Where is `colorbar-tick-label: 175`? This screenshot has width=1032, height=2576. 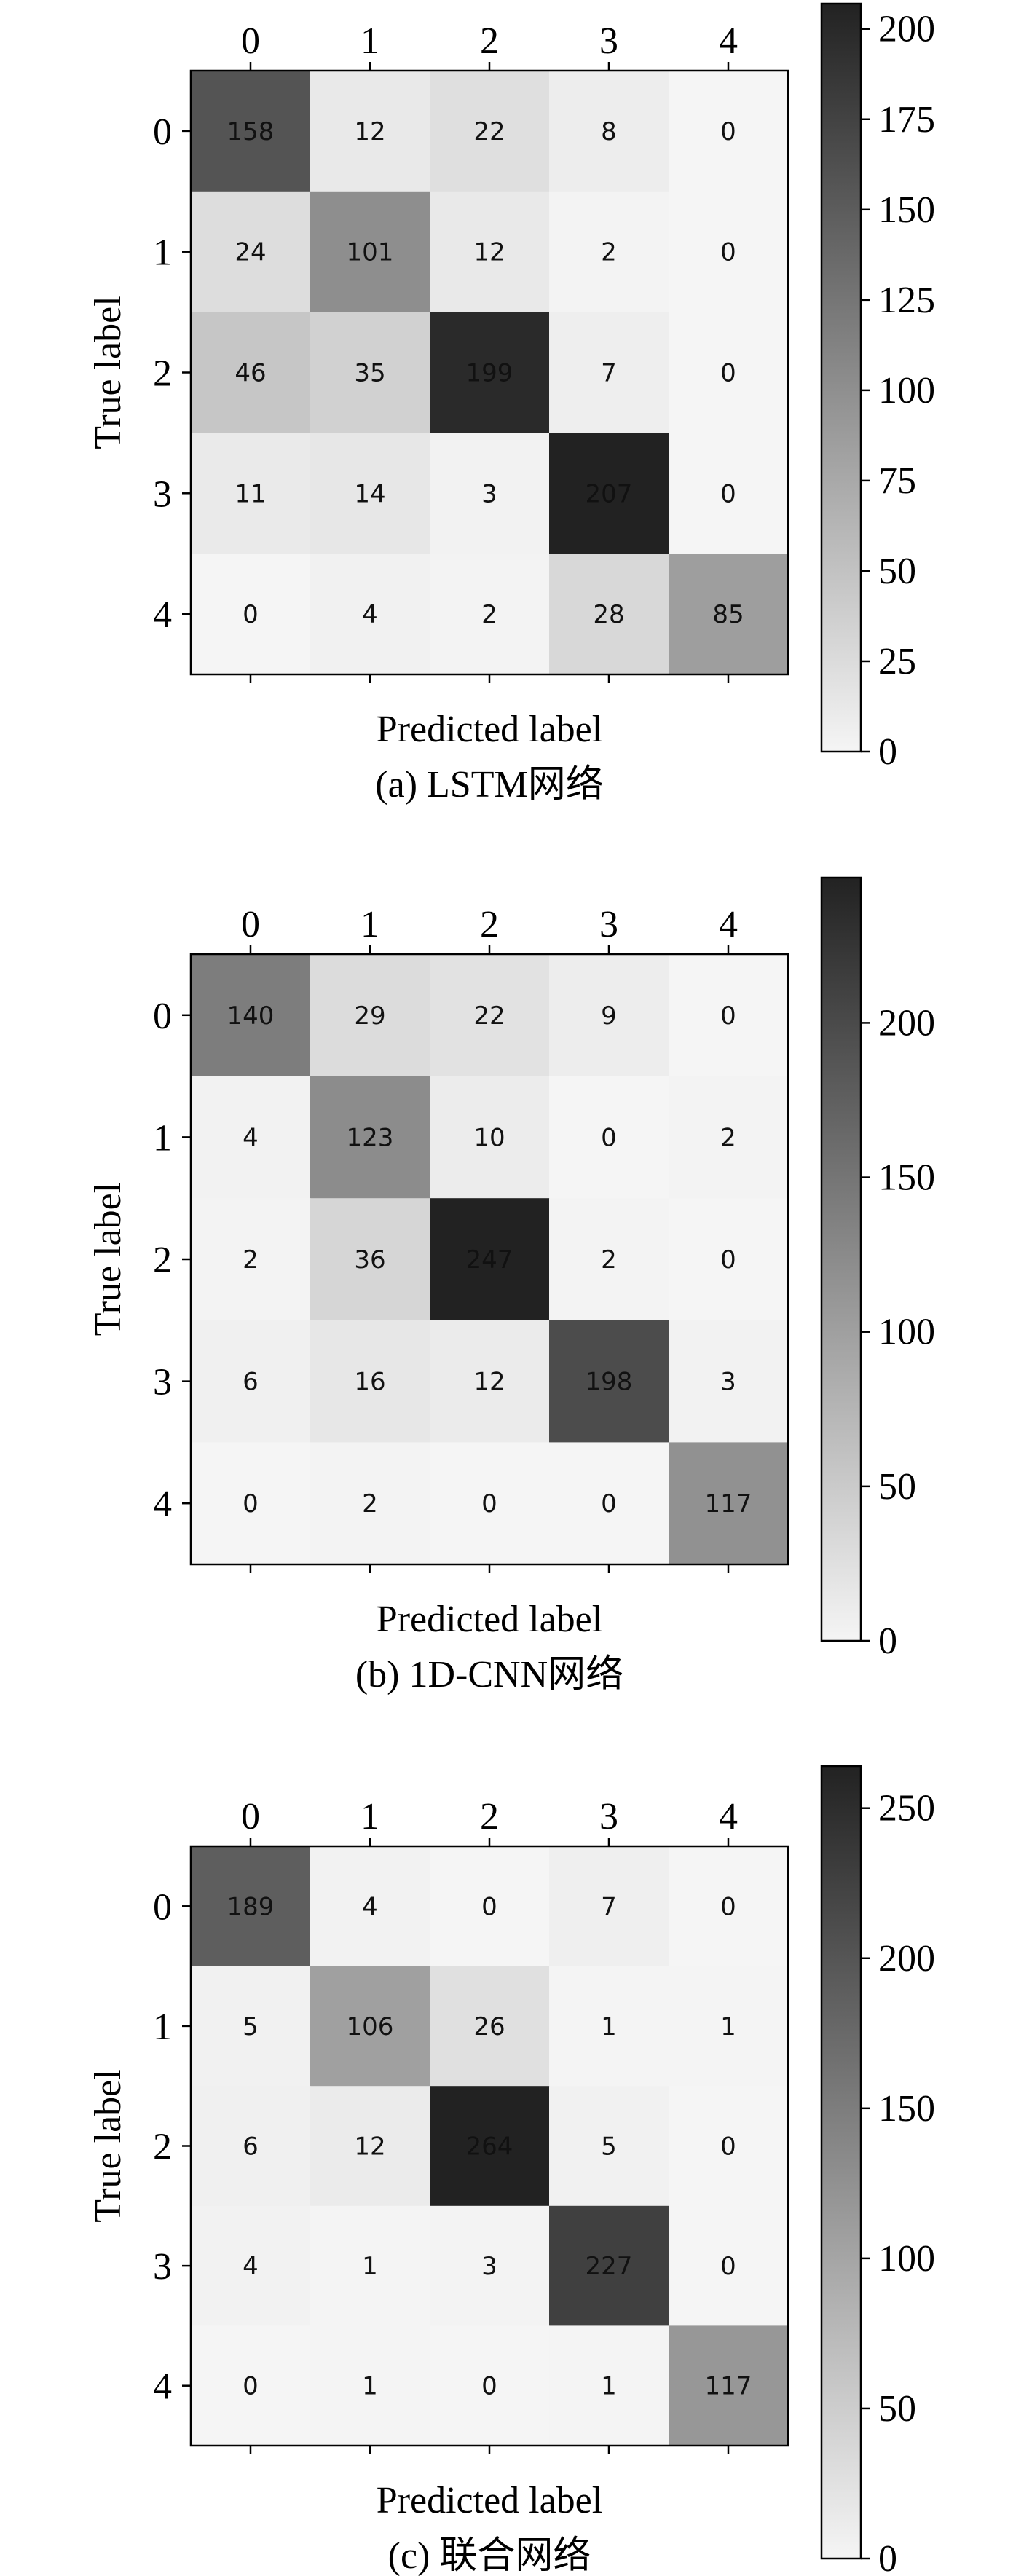
colorbar-tick-label: 175 is located at coordinates (907, 120).